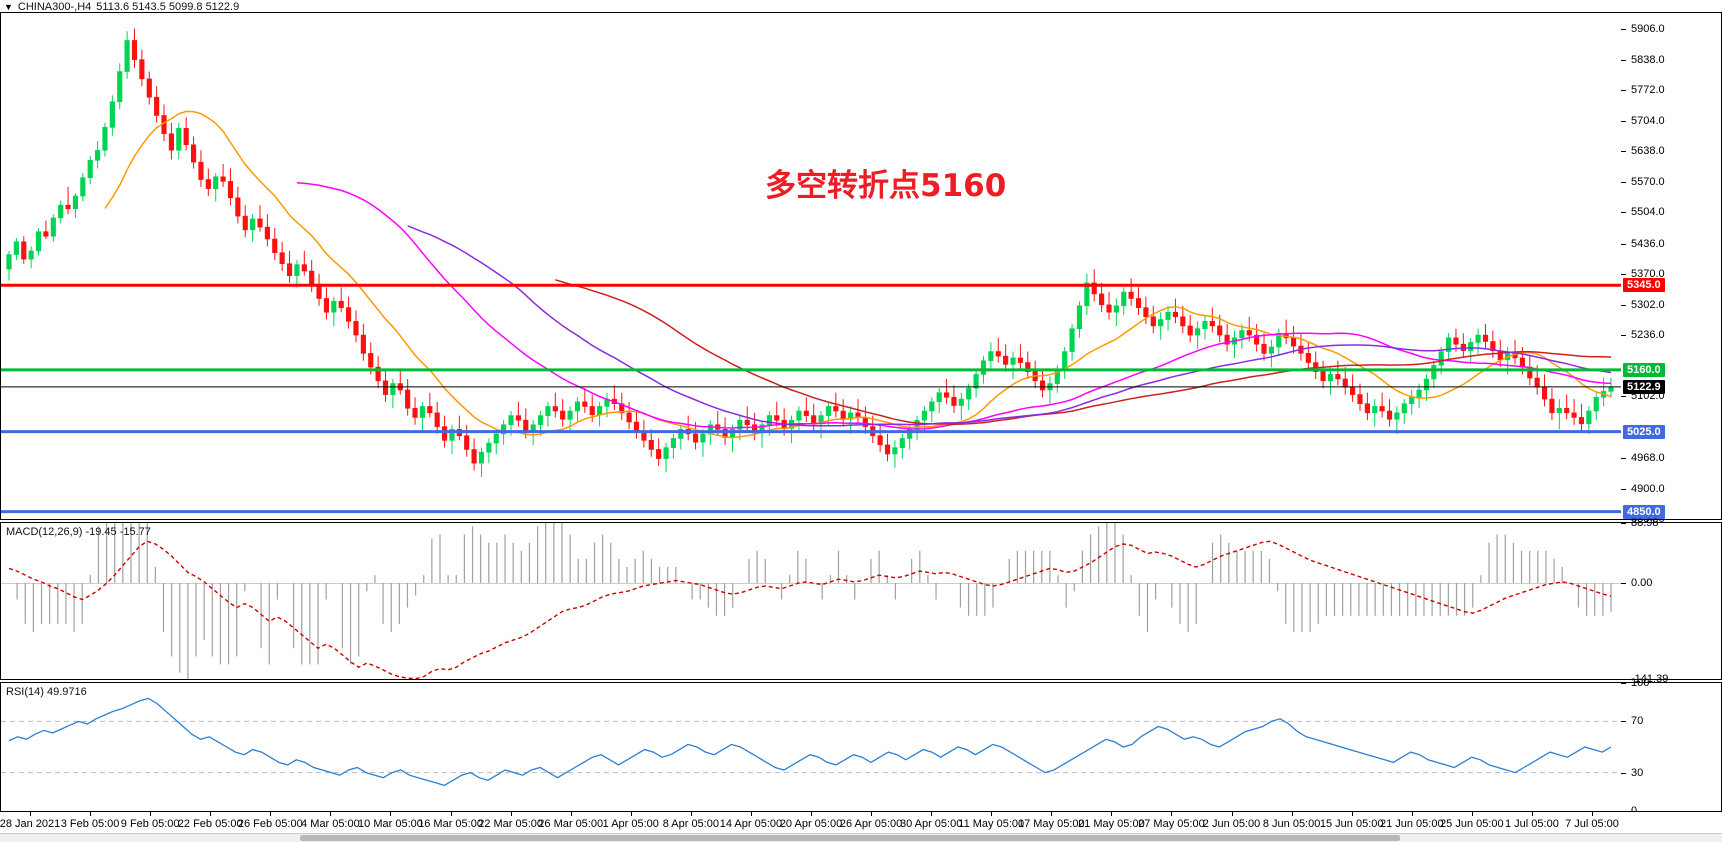 The image size is (1722, 842). What do you see at coordinates (1351, 824) in the screenshot?
I see `time-tick-label: 15 Jun 05:00` at bounding box center [1351, 824].